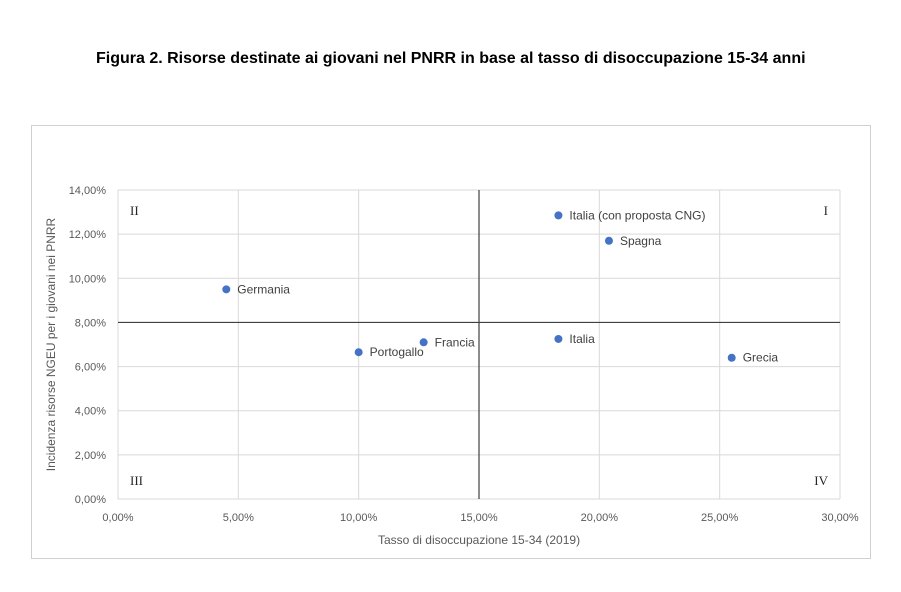 The image size is (901, 592). I want to click on quadrant-label-i: I, so click(826, 210).